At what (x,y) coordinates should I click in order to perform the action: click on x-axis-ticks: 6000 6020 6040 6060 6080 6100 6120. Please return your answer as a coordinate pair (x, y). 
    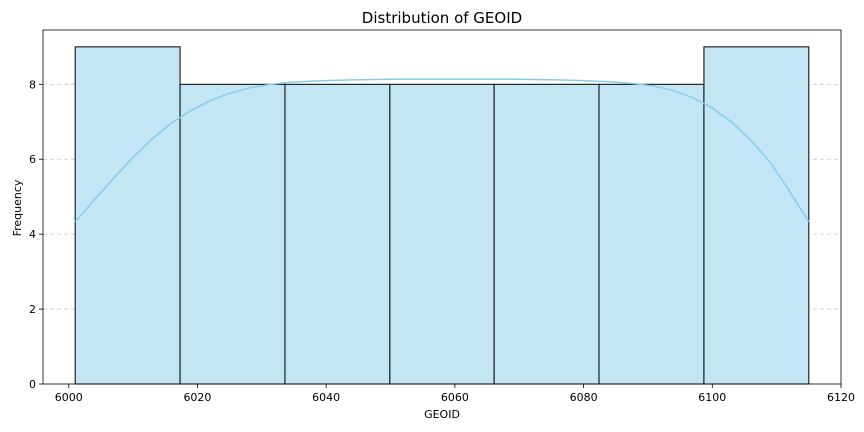
    Looking at the image, I should click on (455, 394).